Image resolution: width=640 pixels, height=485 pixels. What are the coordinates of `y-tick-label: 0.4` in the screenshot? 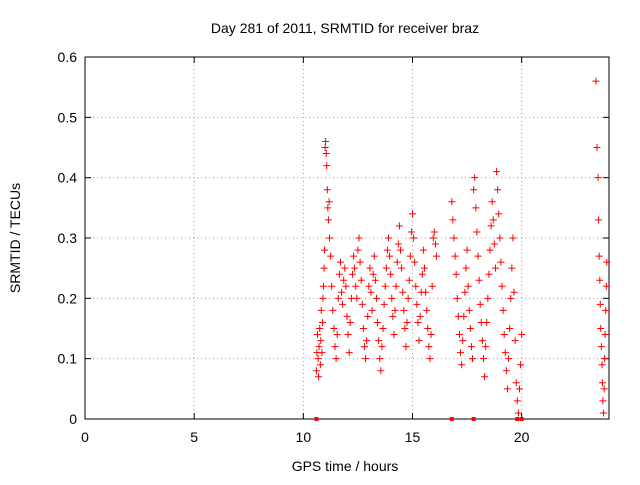 It's located at (68, 178).